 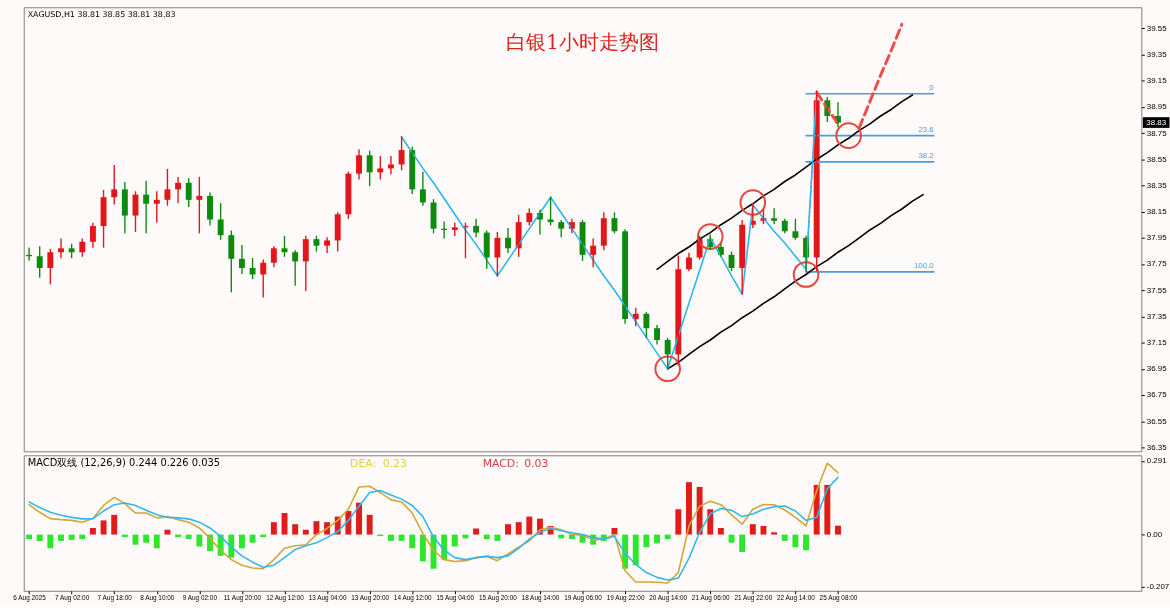 I want to click on annotation: DEA:, so click(x=363, y=464).